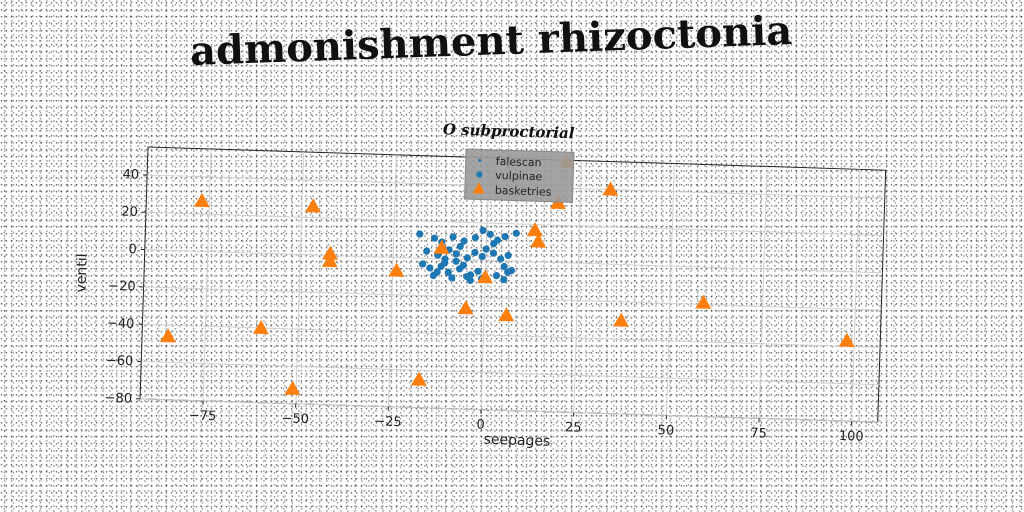 The width and height of the screenshot is (1024, 512). I want to click on x-tick-label: −50, so click(295, 419).